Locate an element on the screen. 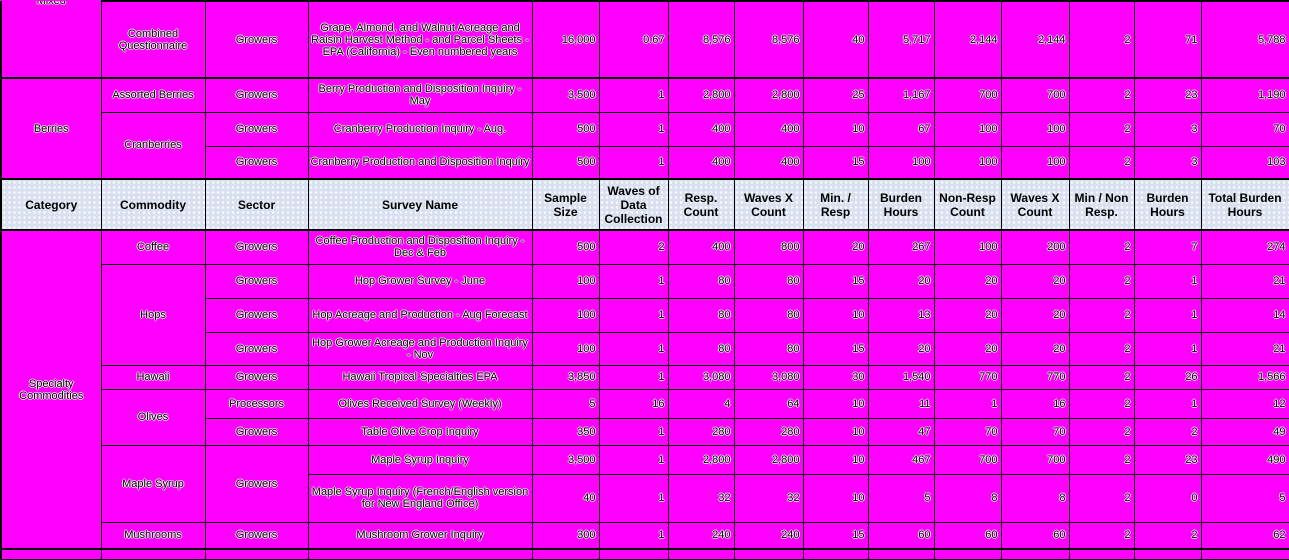 This screenshot has width=1289, height=560. header-cell-resp-count: Resp. Count is located at coordinates (701, 204).